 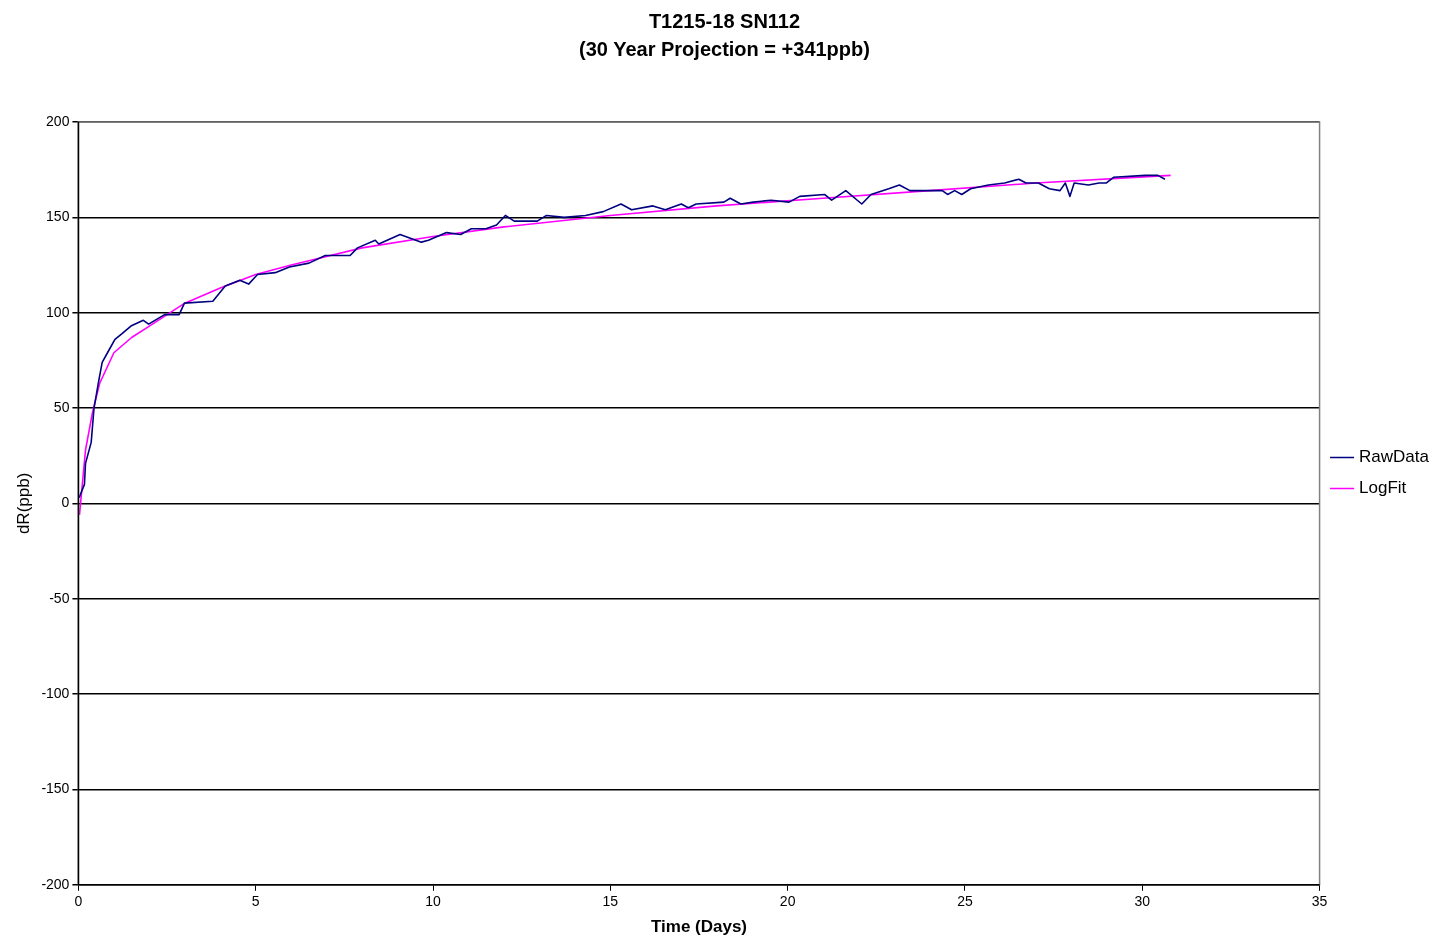 What do you see at coordinates (61, 406) in the screenshot?
I see `y-tick-label: 50` at bounding box center [61, 406].